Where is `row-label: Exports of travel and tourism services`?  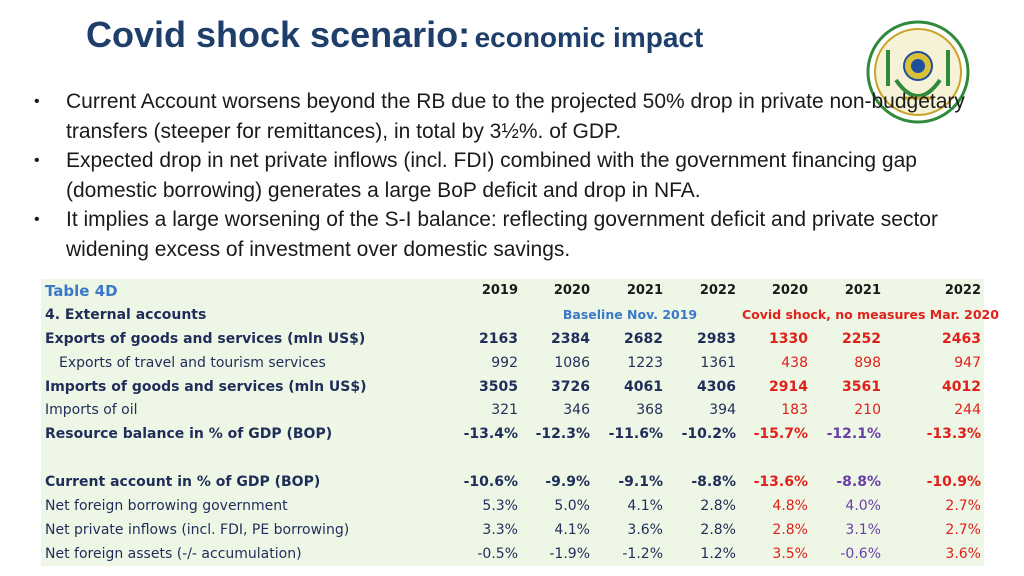
row-label: Exports of travel and tourism services is located at coordinates (192, 362).